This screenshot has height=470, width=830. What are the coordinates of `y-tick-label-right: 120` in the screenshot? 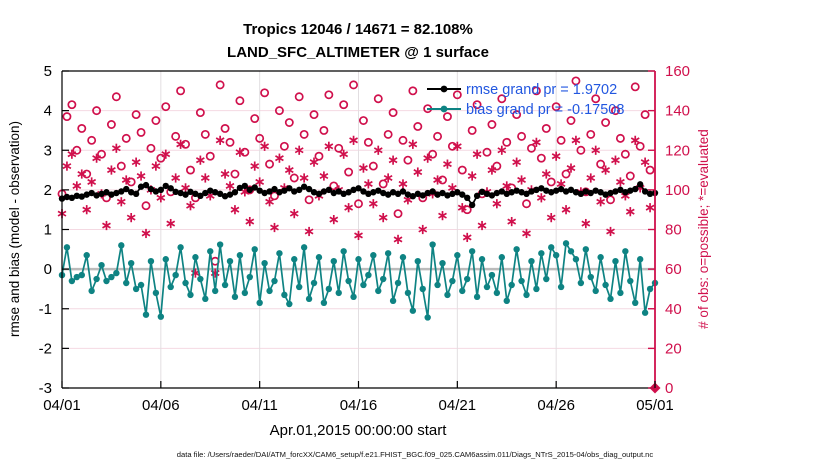 It's located at (677, 150).